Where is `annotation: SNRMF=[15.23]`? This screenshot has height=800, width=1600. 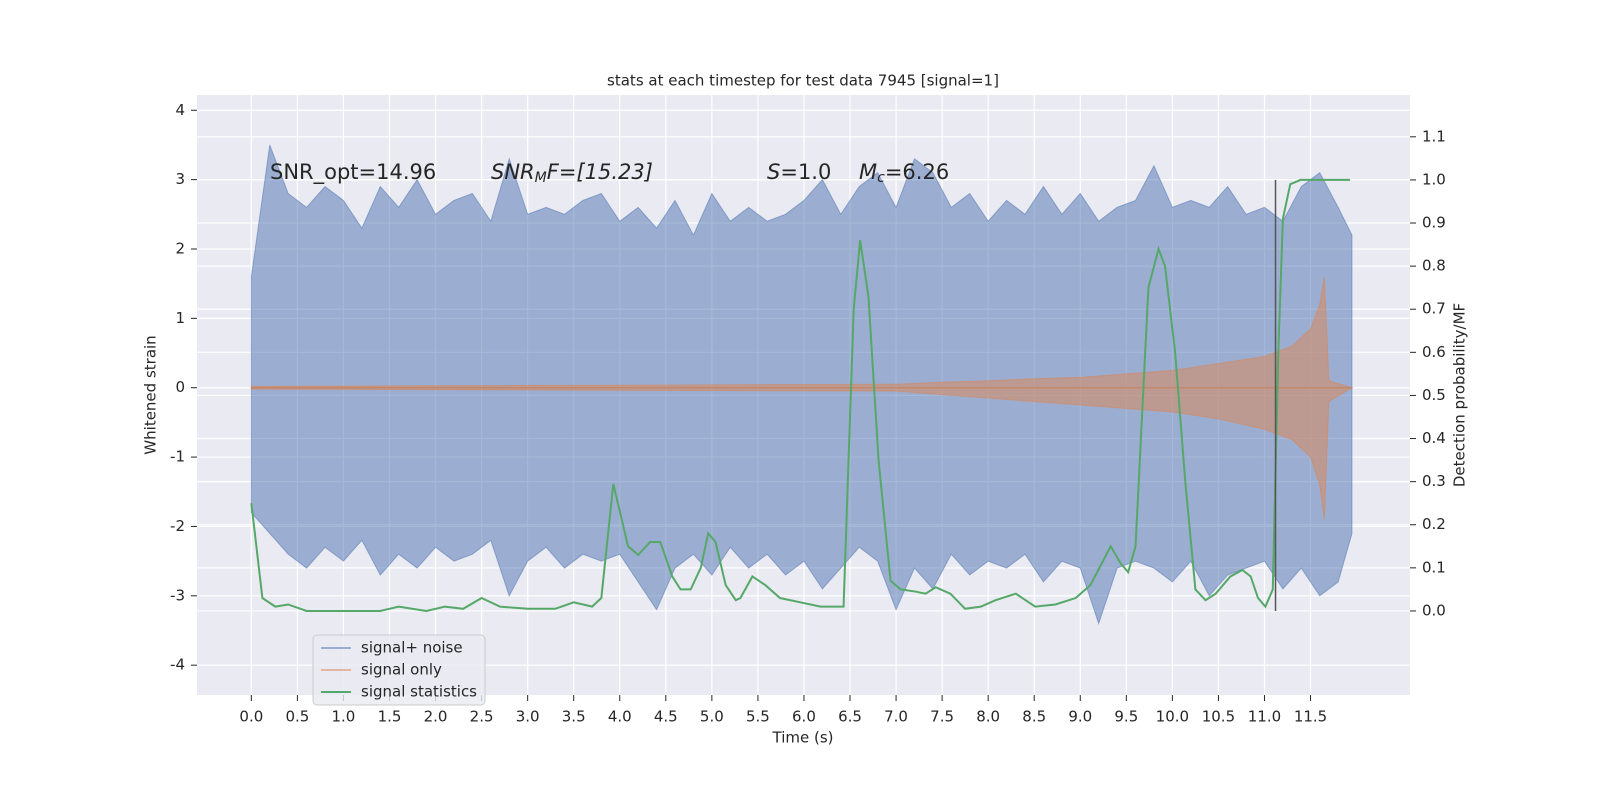
annotation: SNRMF=[15.23] is located at coordinates (572, 173).